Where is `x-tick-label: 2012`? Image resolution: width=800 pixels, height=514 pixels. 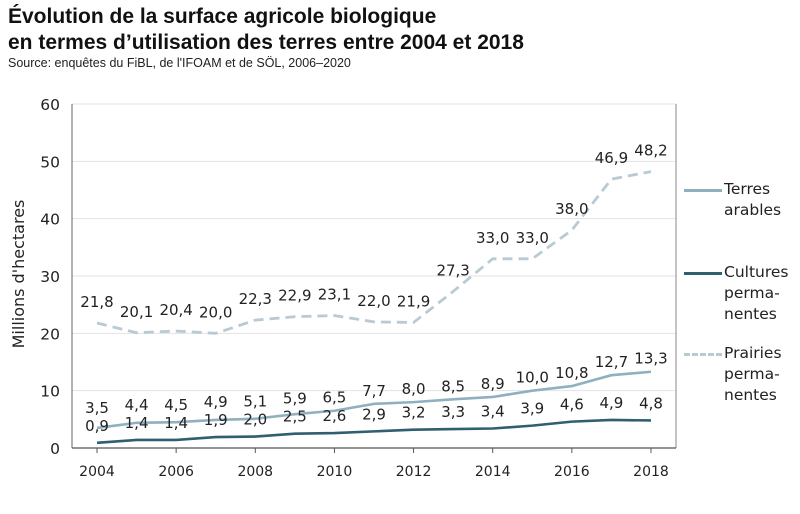 x-tick-label: 2012 is located at coordinates (414, 472).